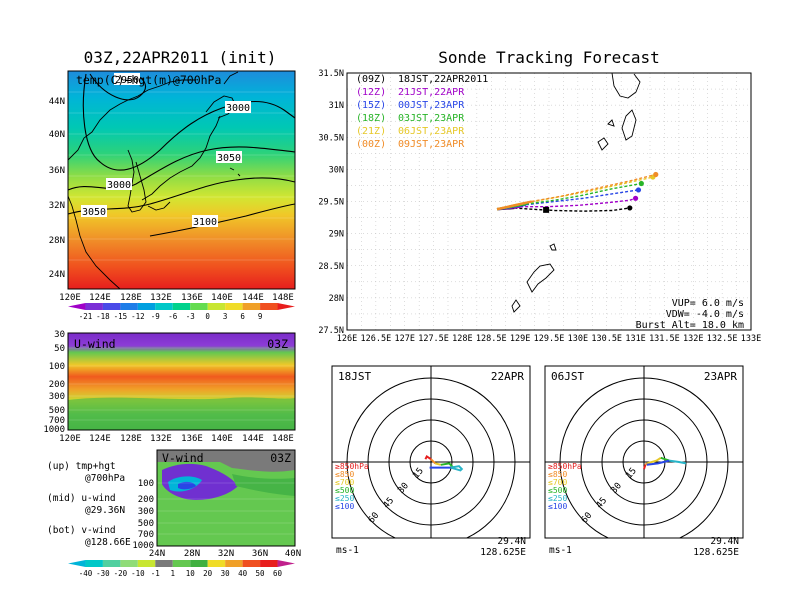 The width and height of the screenshot is (792, 612). I want to click on y-tick-label: 44N, so click(57, 102).